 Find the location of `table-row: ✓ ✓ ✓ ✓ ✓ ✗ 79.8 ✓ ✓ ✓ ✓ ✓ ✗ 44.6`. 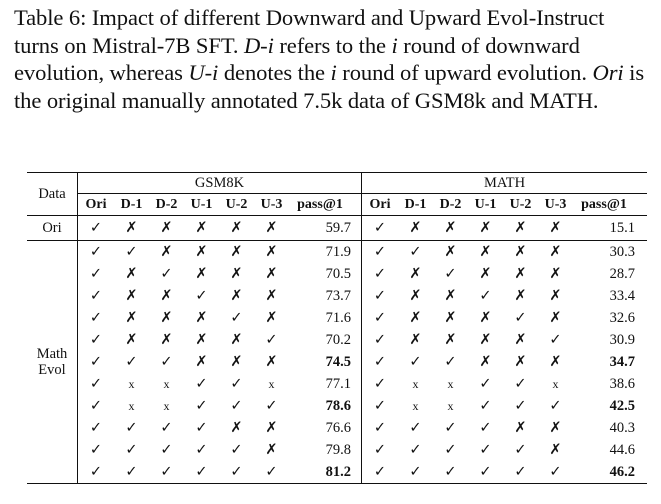

table-row: ✓ ✓ ✓ ✓ ✓ ✗ 79.8 ✓ ✓ ✓ ✓ ✓ ✗ 44.6 is located at coordinates (337, 450).